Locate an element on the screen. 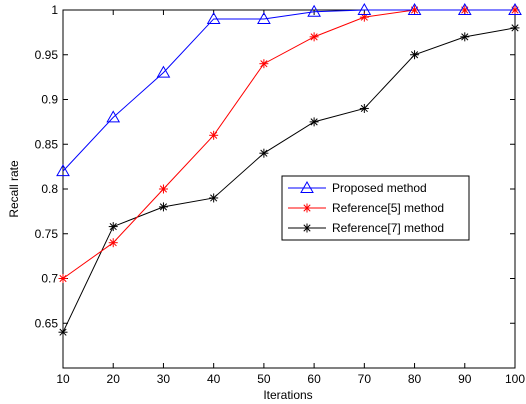 The height and width of the screenshot is (404, 526). legend-item-proposed-method: Proposed method is located at coordinates (357, 187).